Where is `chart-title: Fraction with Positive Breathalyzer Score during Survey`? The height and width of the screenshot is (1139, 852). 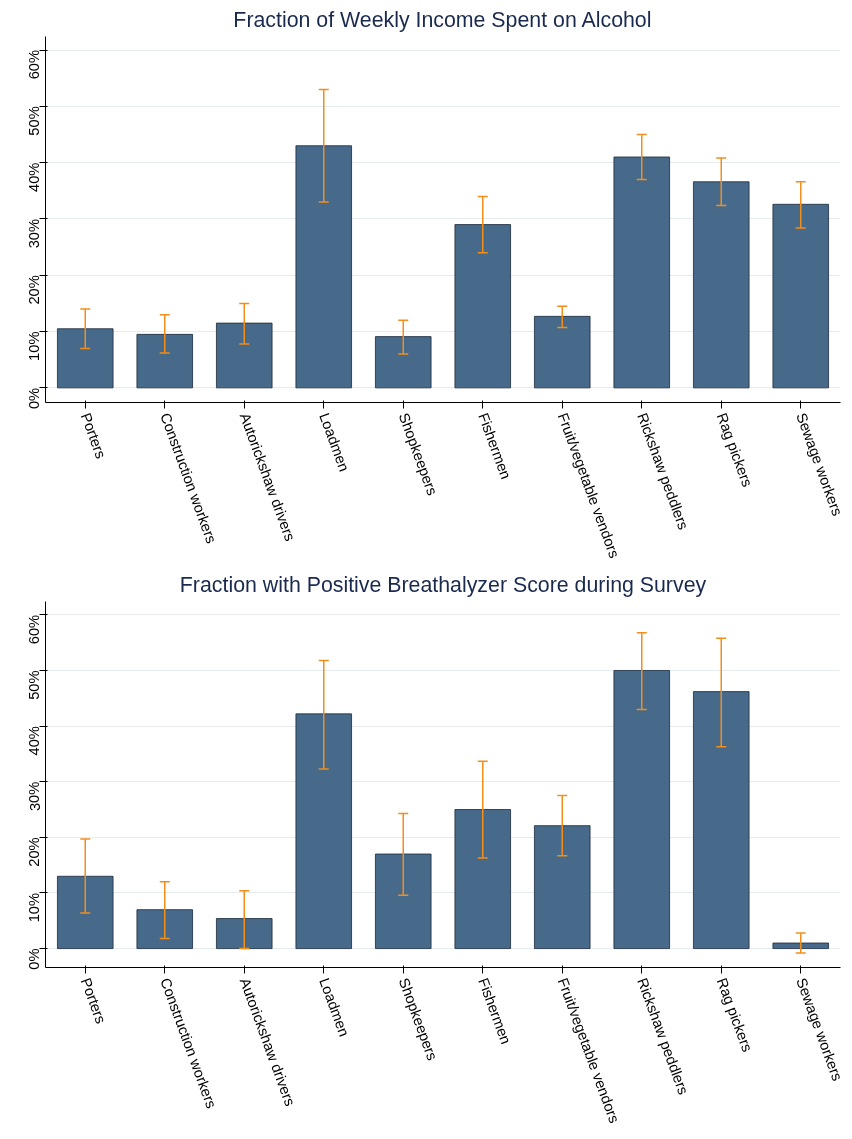
chart-title: Fraction with Positive Breathalyzer Score during Survey is located at coordinates (443, 584).